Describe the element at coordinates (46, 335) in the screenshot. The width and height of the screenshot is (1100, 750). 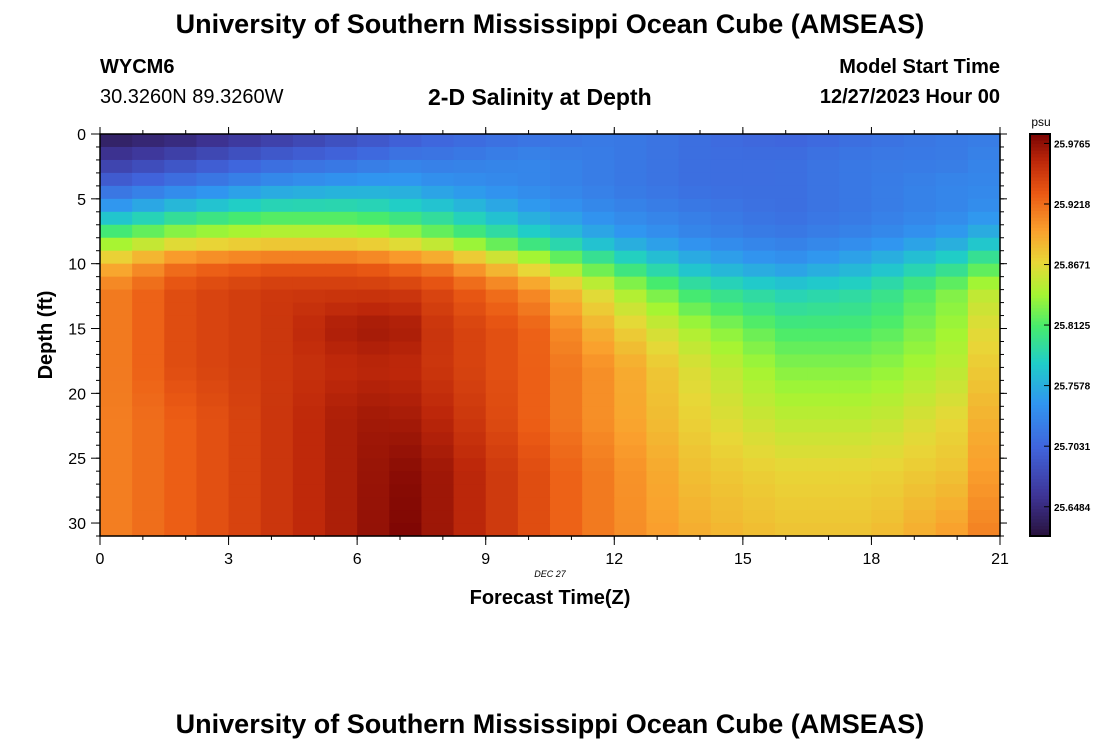
I see `y-axis-label: Depth (ft)` at that location.